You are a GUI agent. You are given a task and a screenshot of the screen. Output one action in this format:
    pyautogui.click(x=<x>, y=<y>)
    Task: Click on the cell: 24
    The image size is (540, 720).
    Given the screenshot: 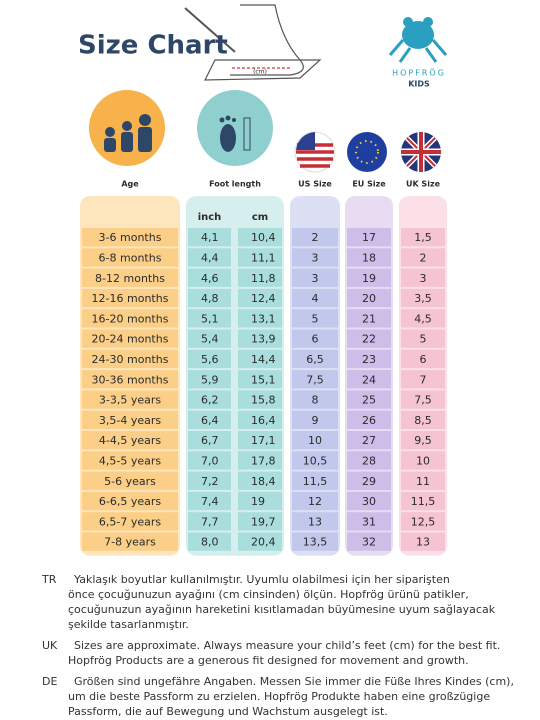 What is the action you would take?
    pyautogui.click(x=369, y=379)
    